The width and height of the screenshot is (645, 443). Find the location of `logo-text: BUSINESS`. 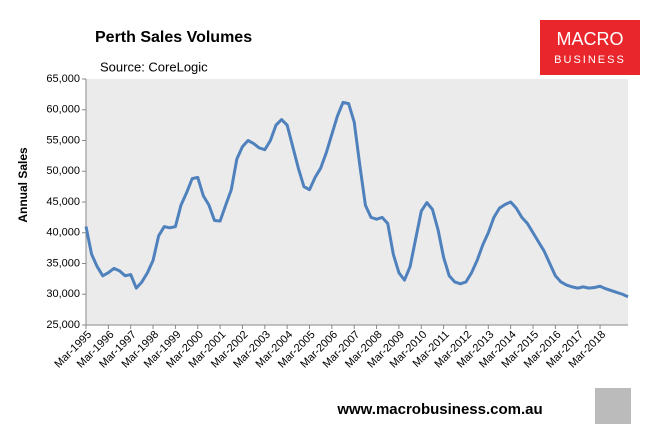

logo-text: BUSINESS is located at coordinates (590, 60).